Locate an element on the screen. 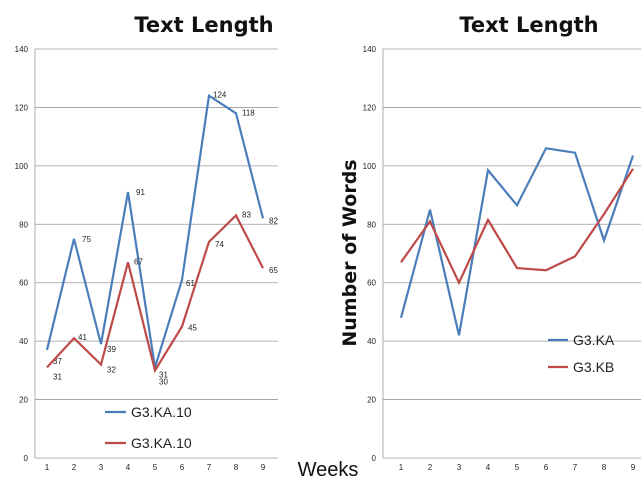 Image resolution: width=643 pixels, height=477 pixels. chart-left-x-axis-label: Weeks is located at coordinates (328, 468).